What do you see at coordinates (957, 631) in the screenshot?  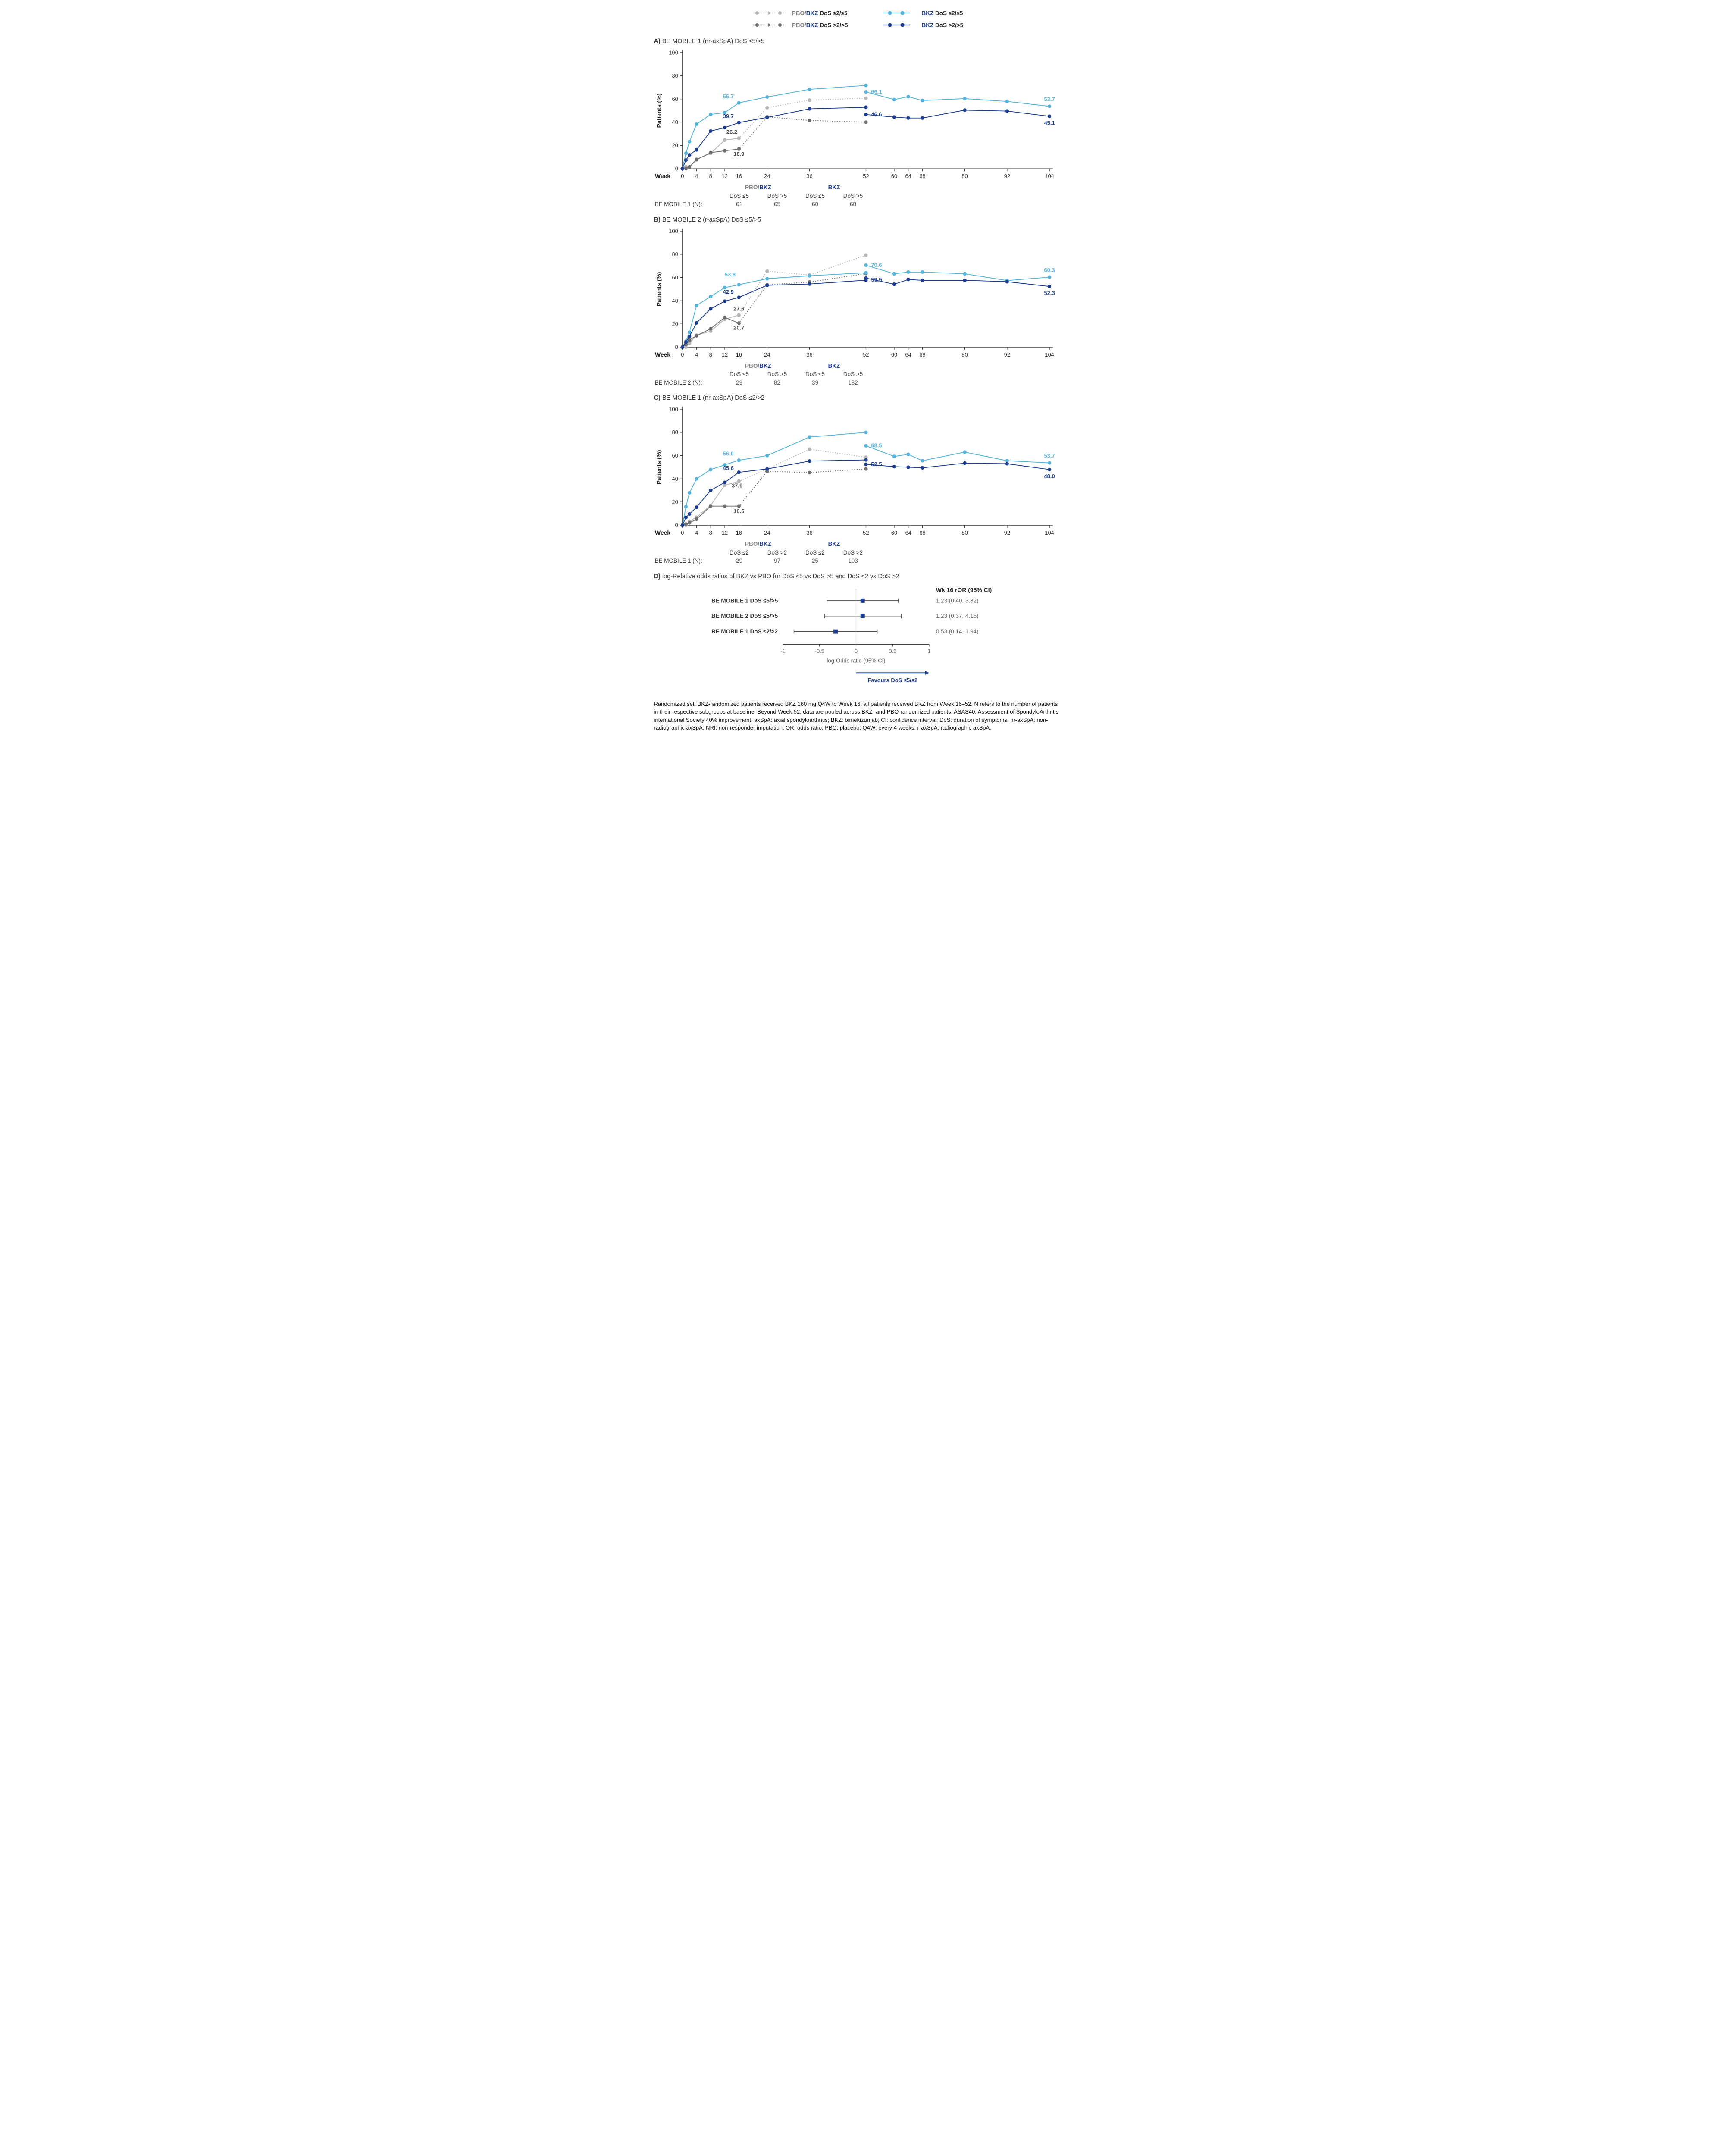 I see `svg-text: 0.53 (0.14, 1.94)` at bounding box center [957, 631].